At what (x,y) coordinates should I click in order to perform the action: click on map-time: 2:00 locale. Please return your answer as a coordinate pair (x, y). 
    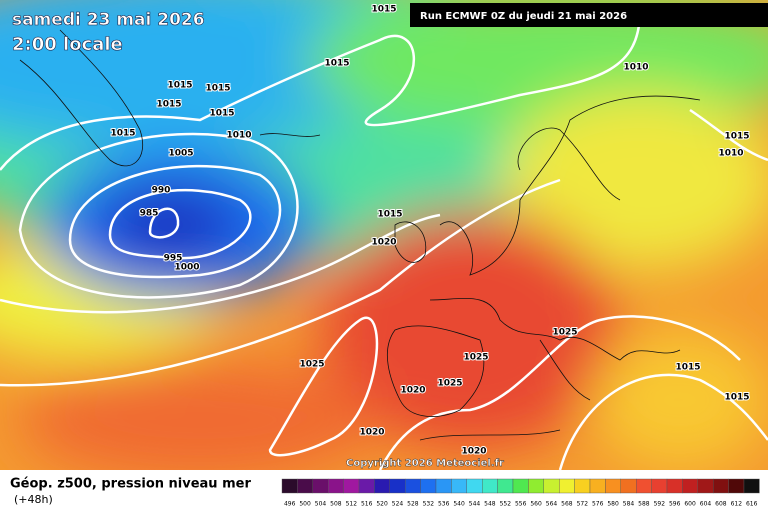
    Looking at the image, I should click on (67, 44).